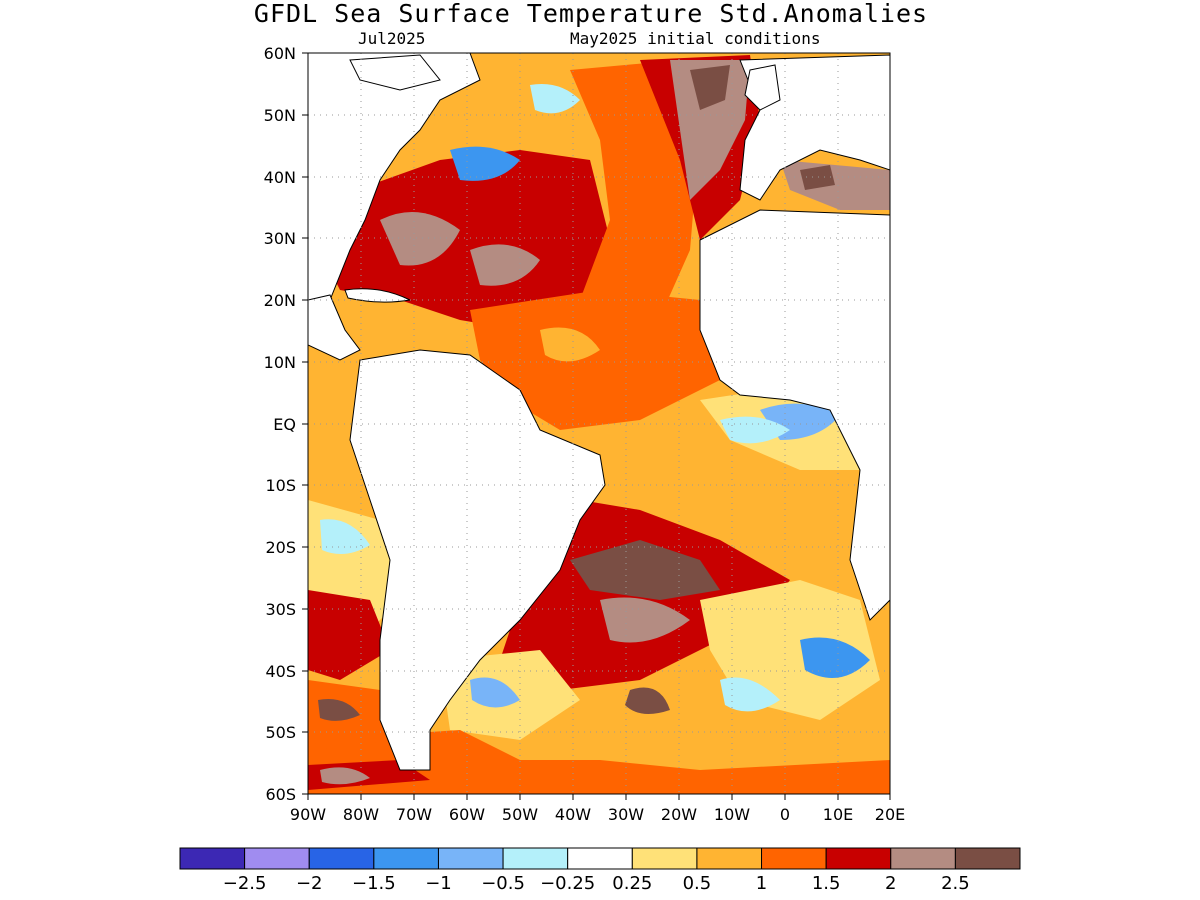 Image resolution: width=1200 pixels, height=900 pixels. Describe the element at coordinates (280, 115) in the screenshot. I see `lat-label-50n: 50N` at that location.